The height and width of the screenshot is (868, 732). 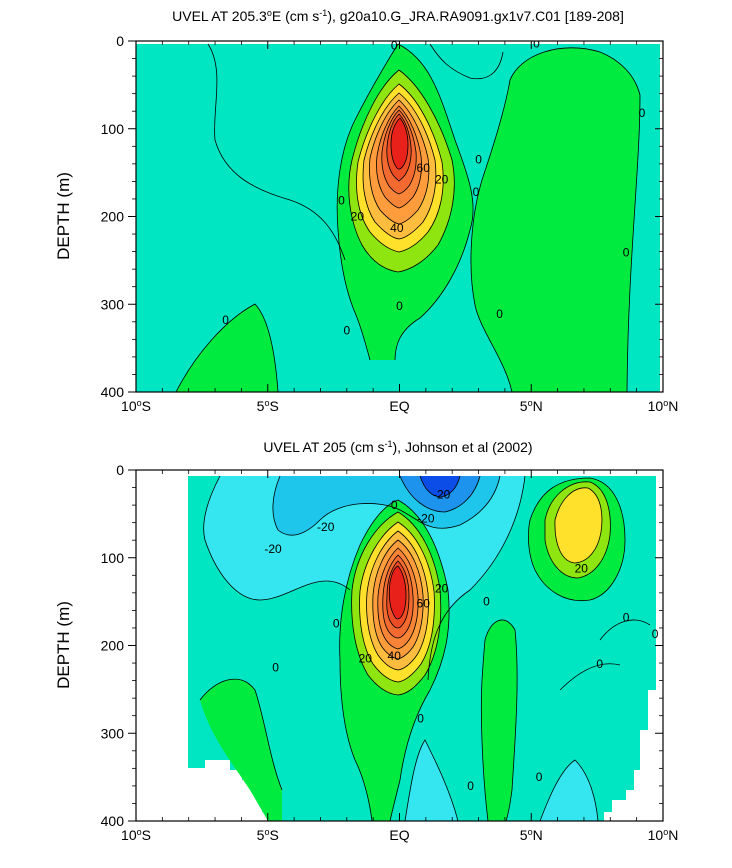 I want to click on bottom-band-plus90, so click(x=397, y=592).